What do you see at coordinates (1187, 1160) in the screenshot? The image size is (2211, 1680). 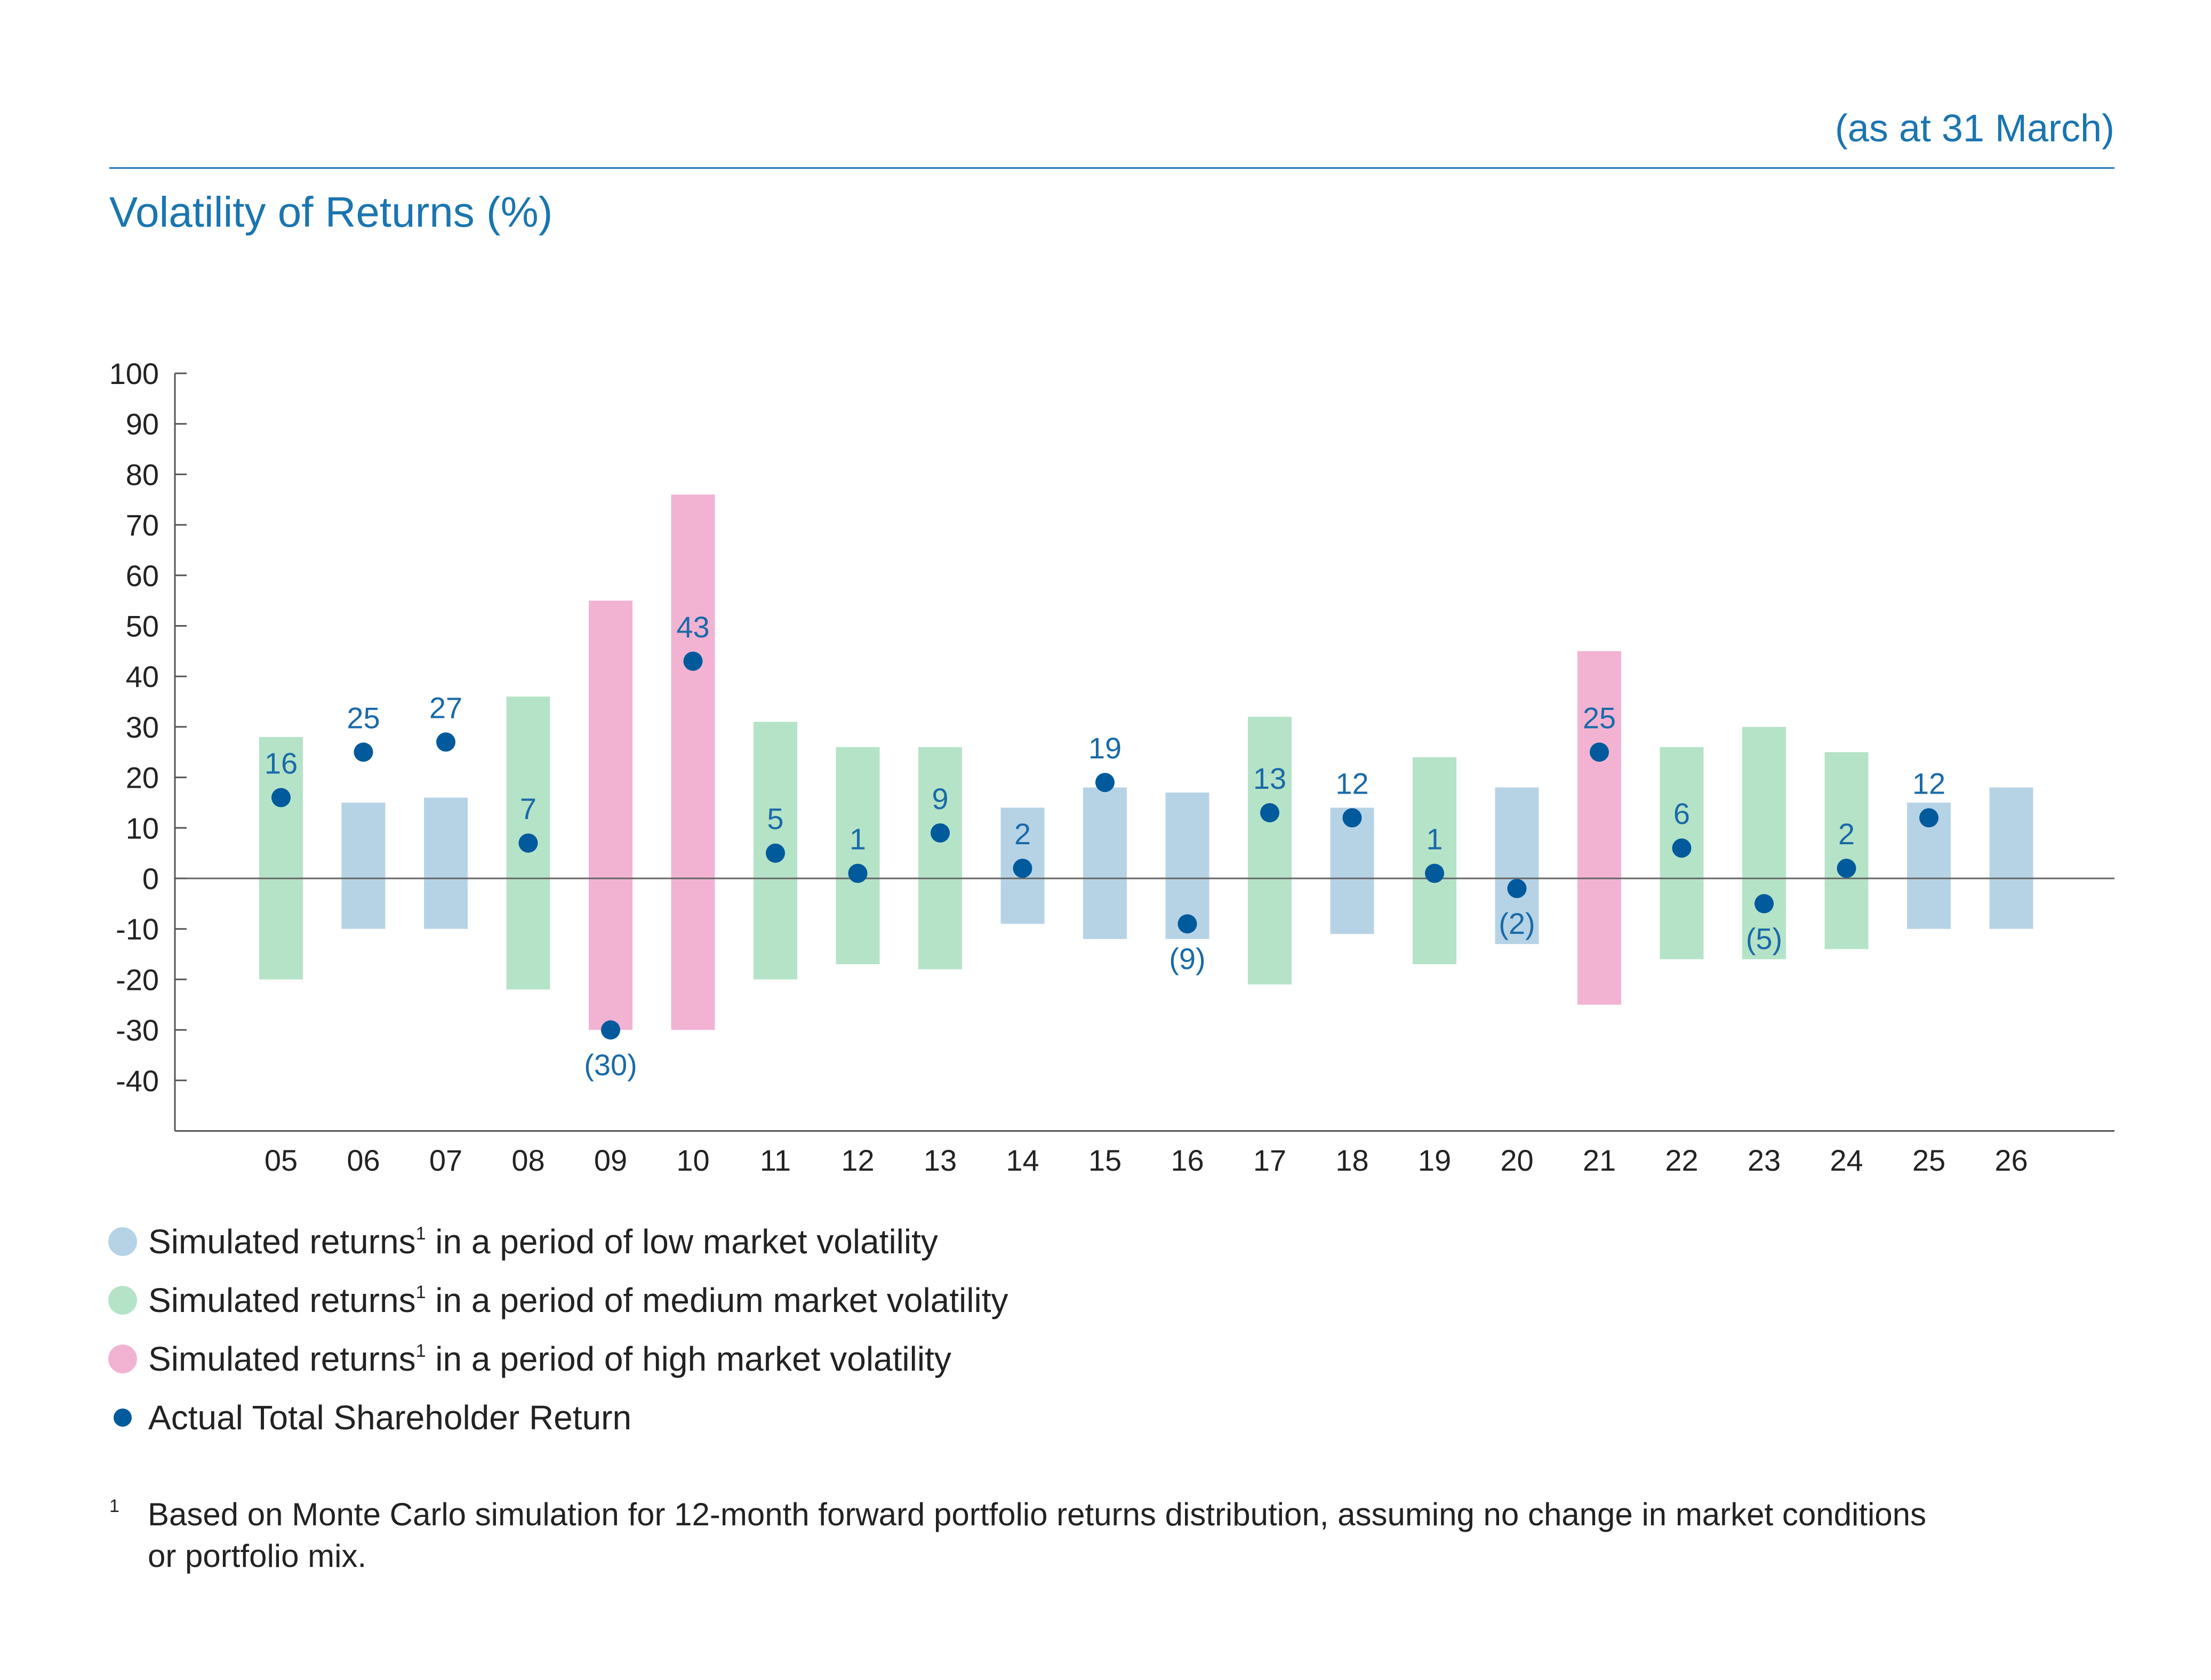 I see `x-tick-label-16: 16` at bounding box center [1187, 1160].